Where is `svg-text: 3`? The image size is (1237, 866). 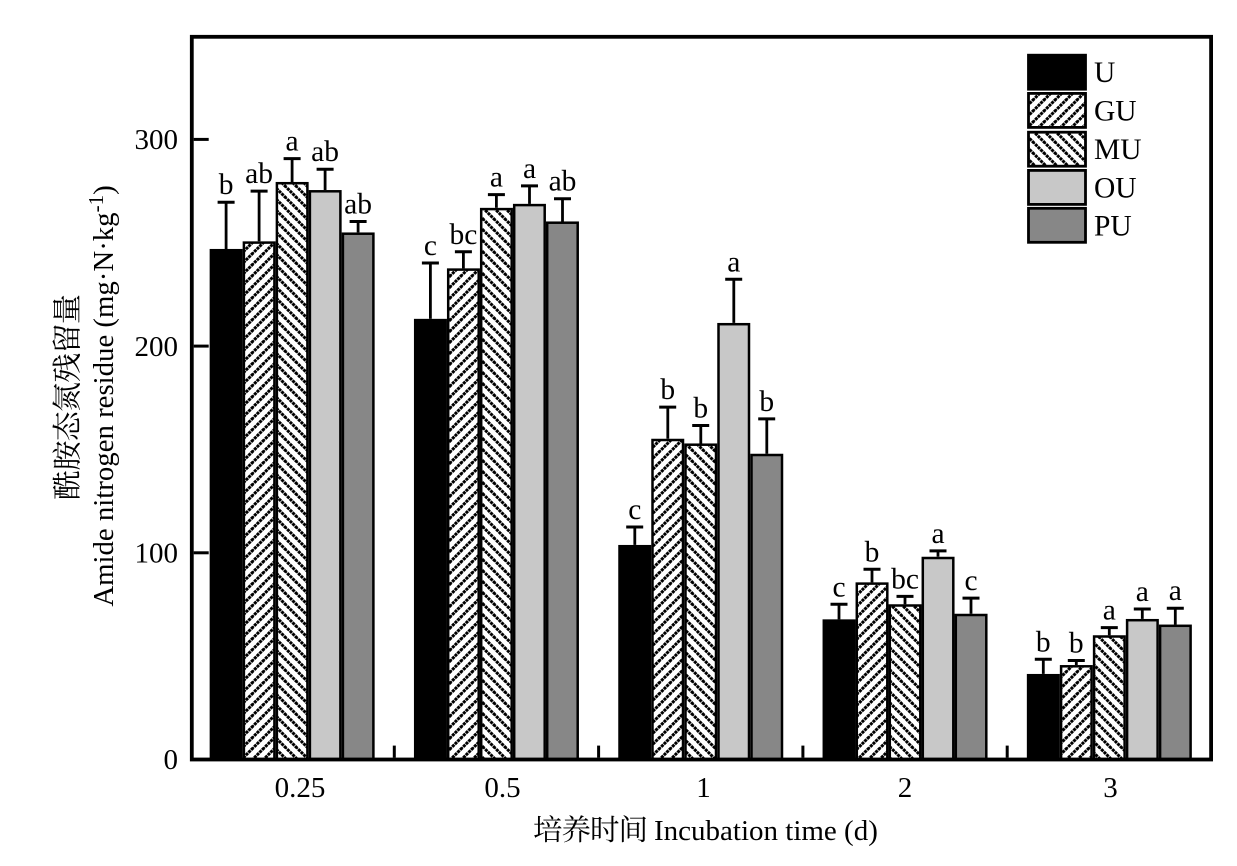 svg-text: 3 is located at coordinates (1110, 788).